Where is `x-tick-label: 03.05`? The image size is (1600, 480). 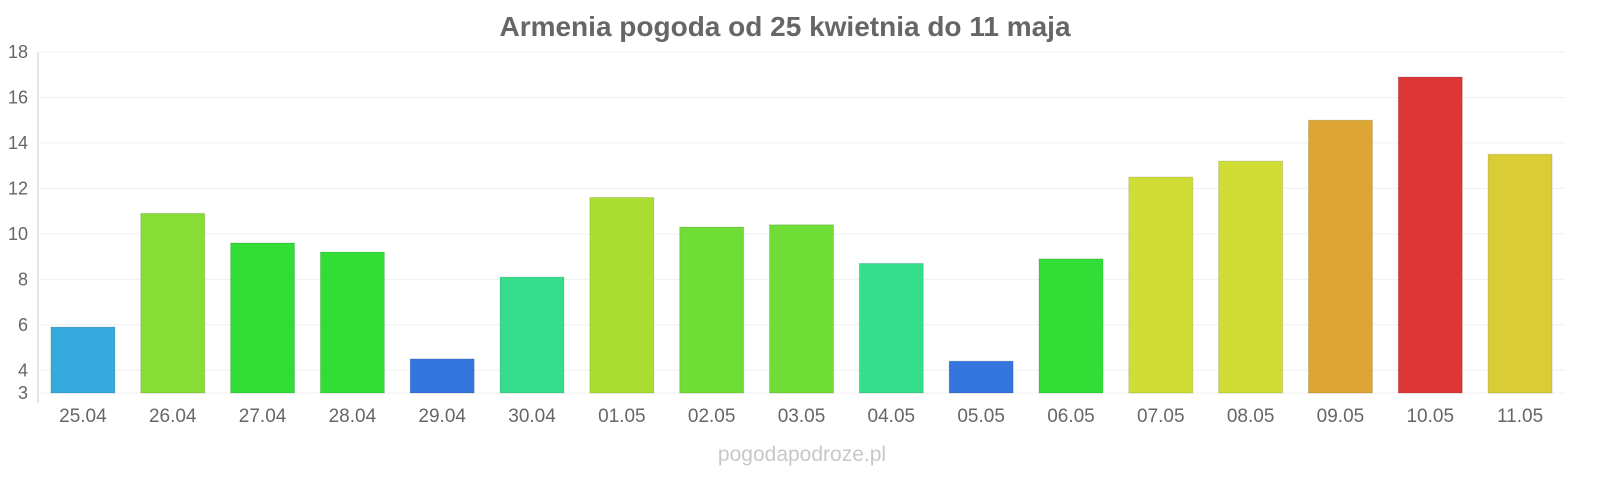 x-tick-label: 03.05 is located at coordinates (802, 416).